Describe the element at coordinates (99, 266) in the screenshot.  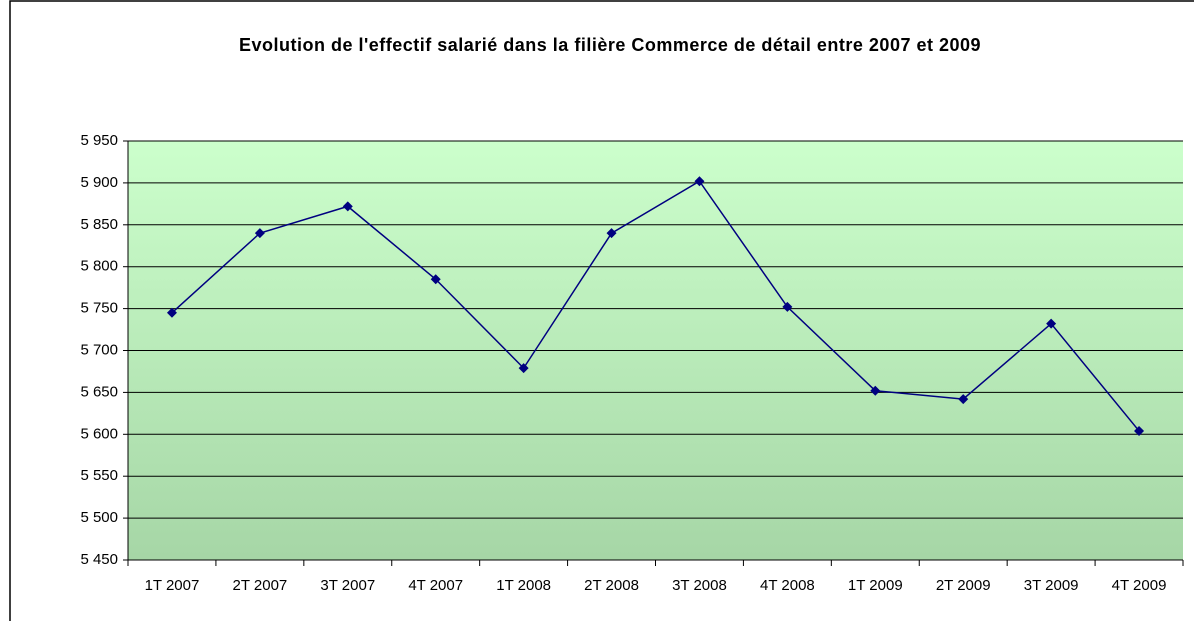
I see `y-tick-label: 5 800` at that location.